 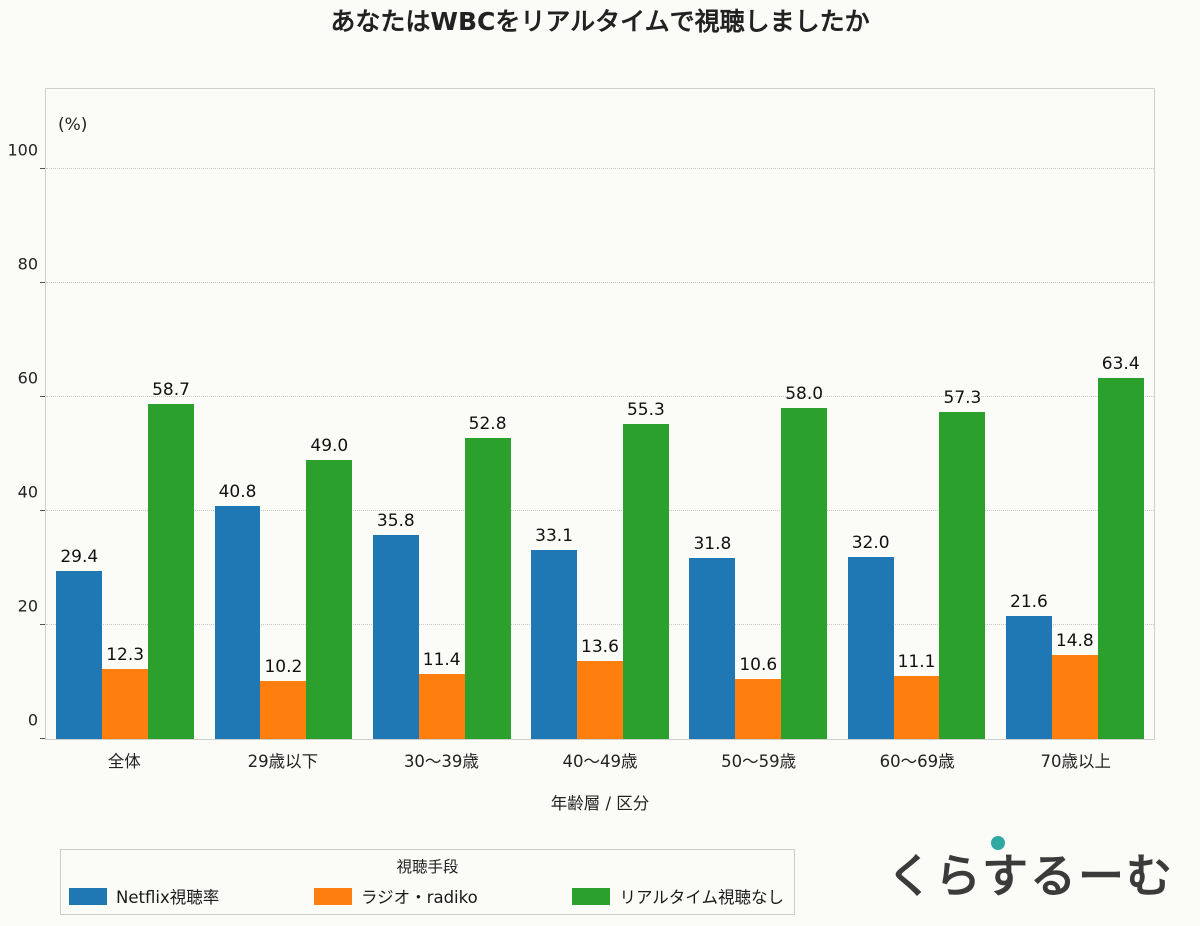 I want to click on bar-group: 21.6 14.8 63.4, so click(x=1075, y=414).